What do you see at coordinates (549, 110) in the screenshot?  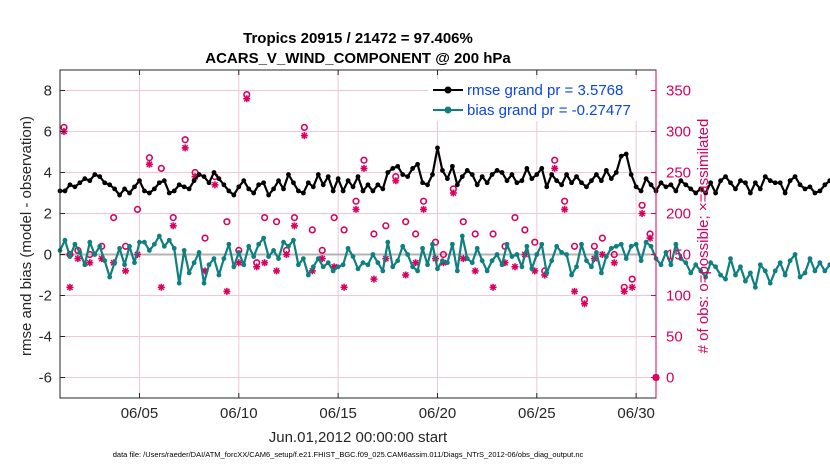 I see `legend-bias-label: bias grand pr = -0.27477` at bounding box center [549, 110].